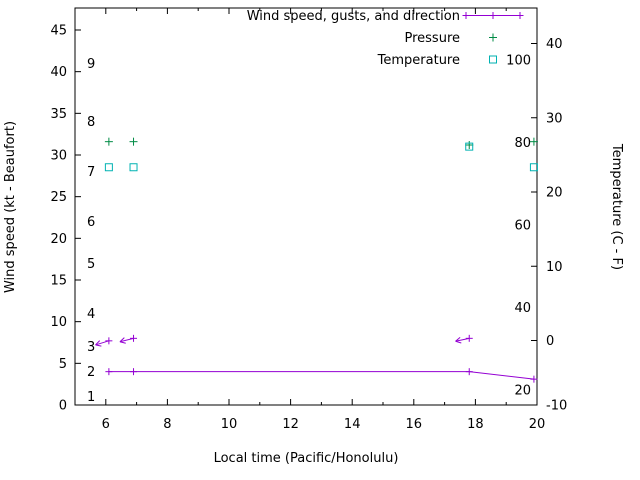  Describe the element at coordinates (475, 424) in the screenshot. I see `x-tick-label: 18` at that location.